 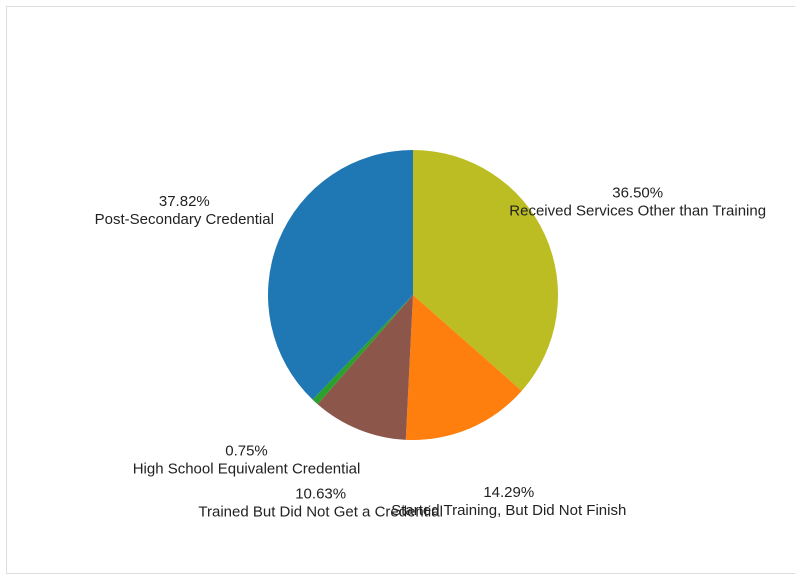 I want to click on slice-label: Trained But Did Not Get a Credential, so click(x=320, y=511).